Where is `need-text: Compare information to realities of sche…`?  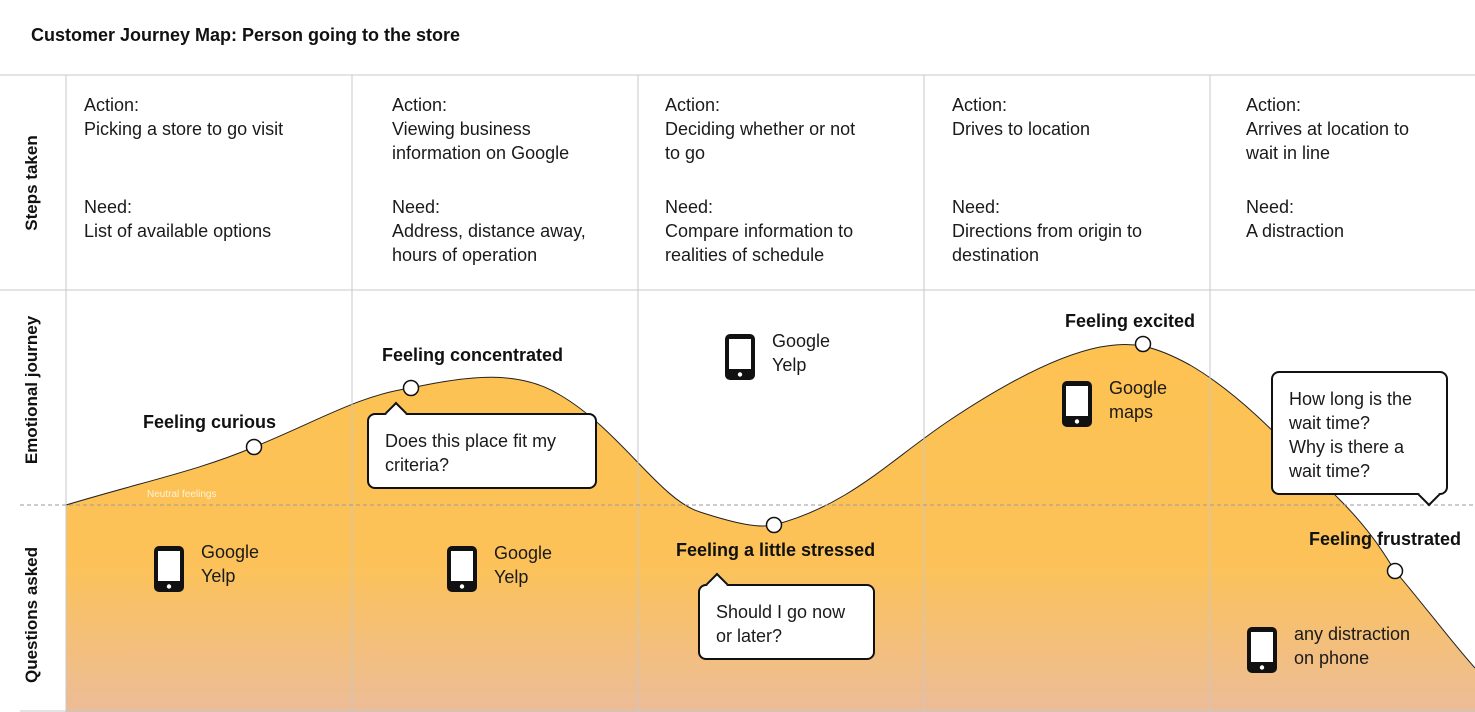 need-text: Compare information to realities of sche… is located at coordinates (759, 243).